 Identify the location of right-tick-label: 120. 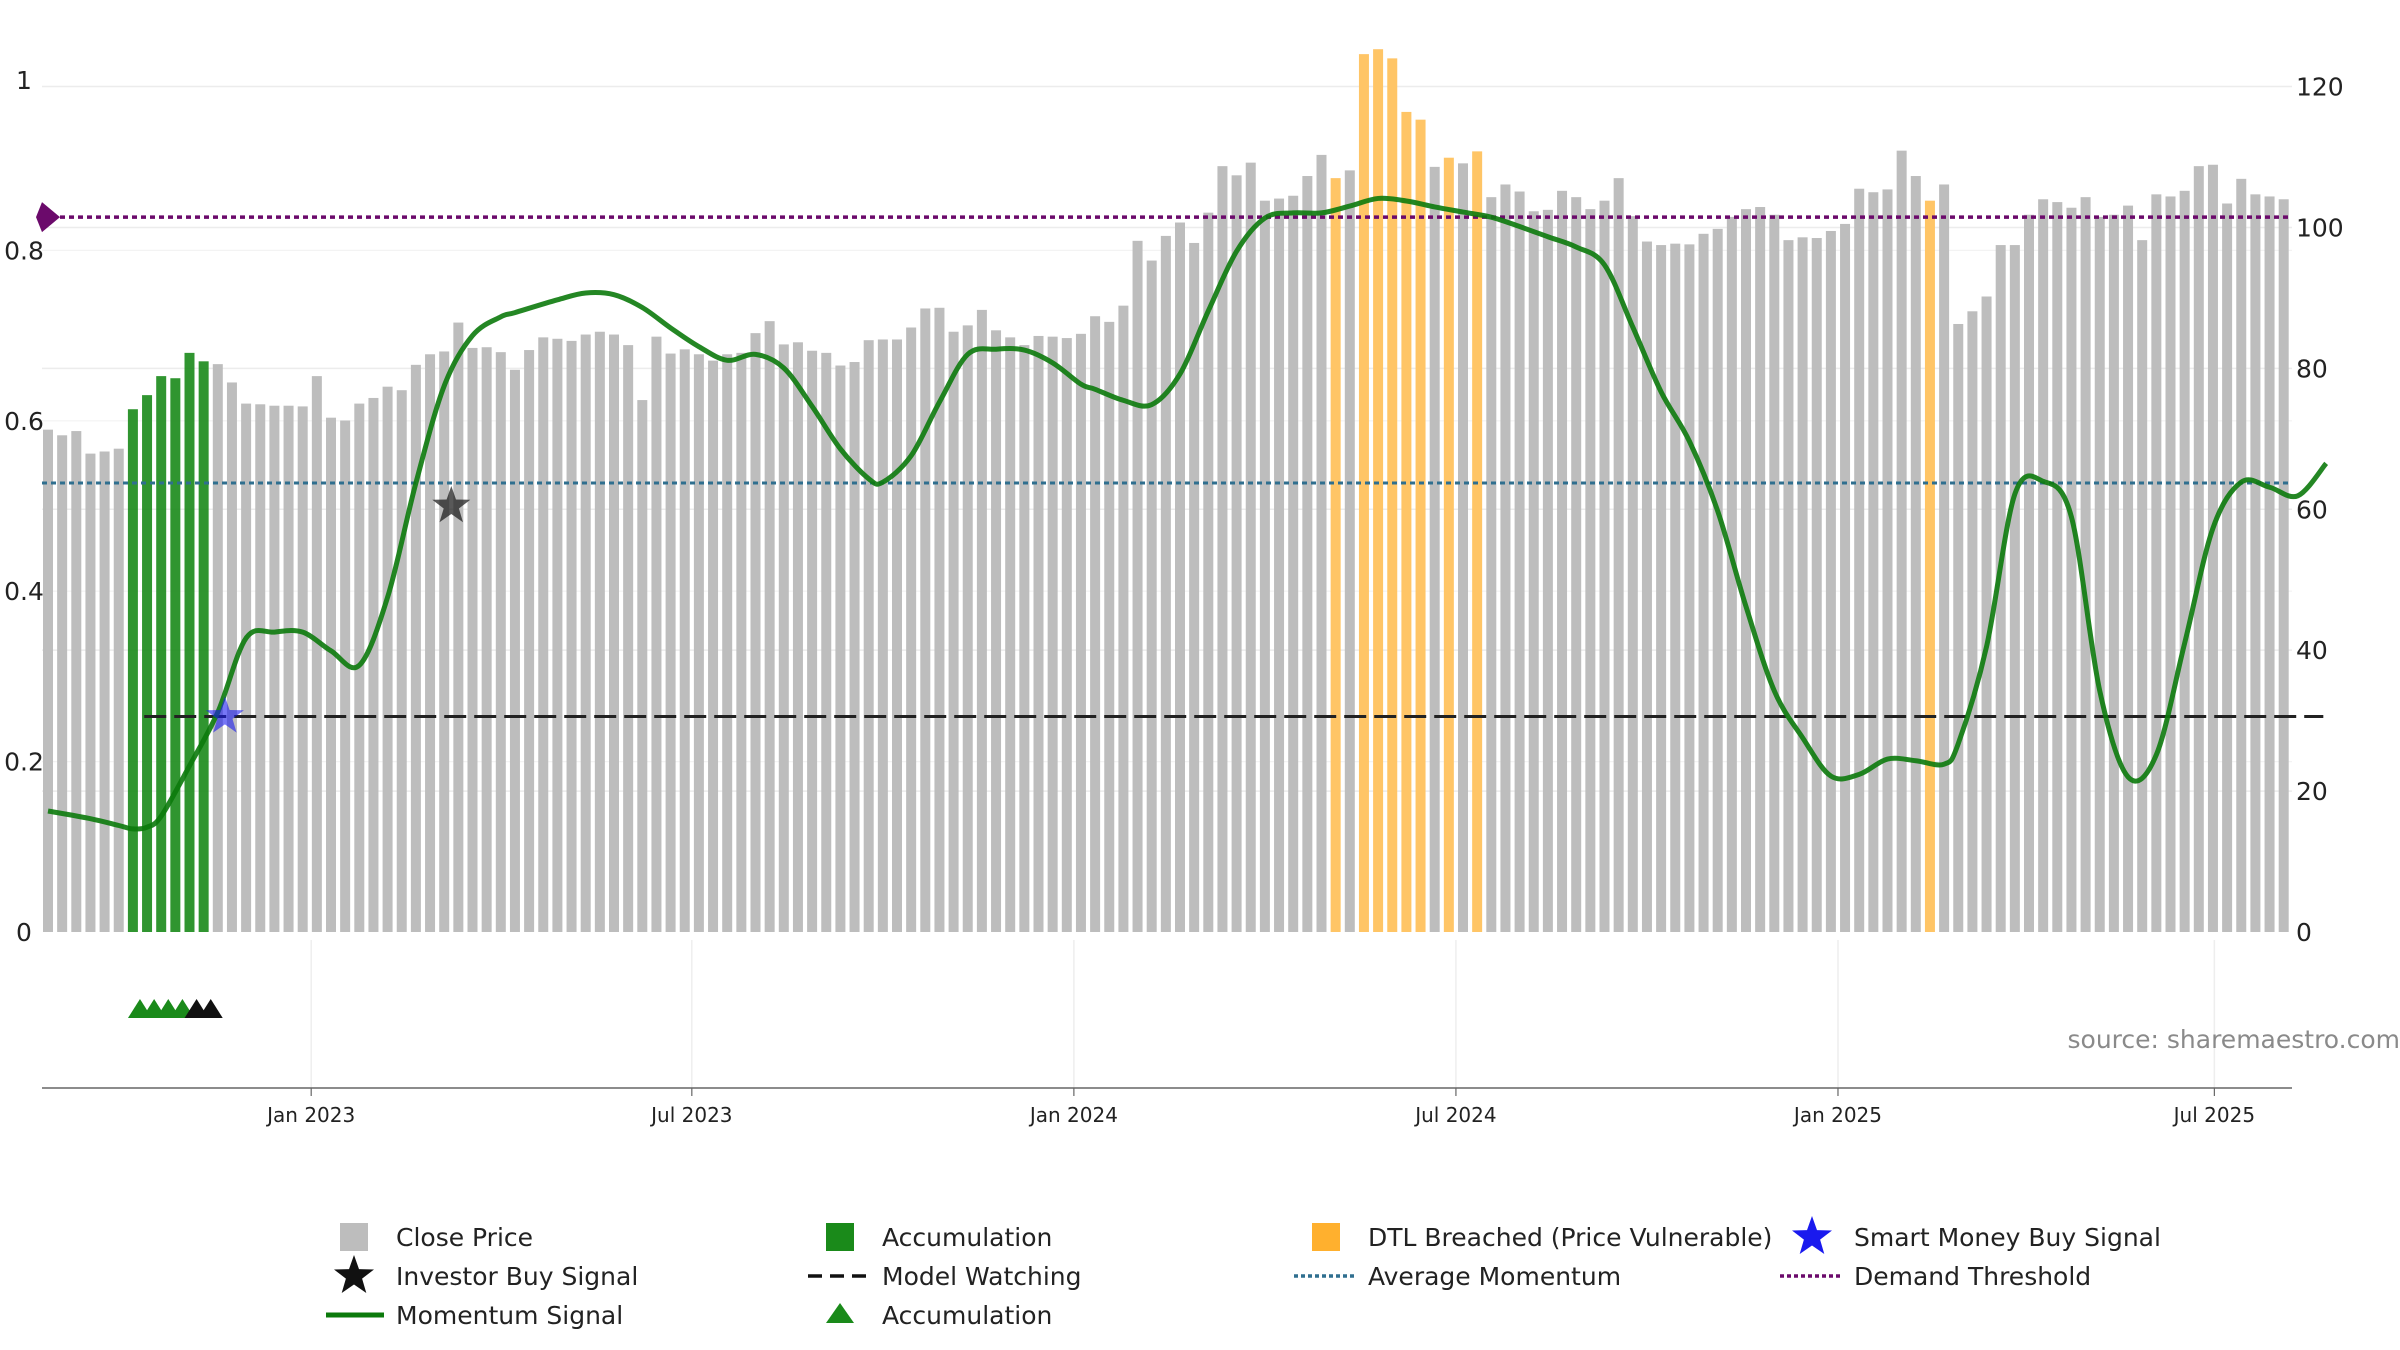
(2320, 87).